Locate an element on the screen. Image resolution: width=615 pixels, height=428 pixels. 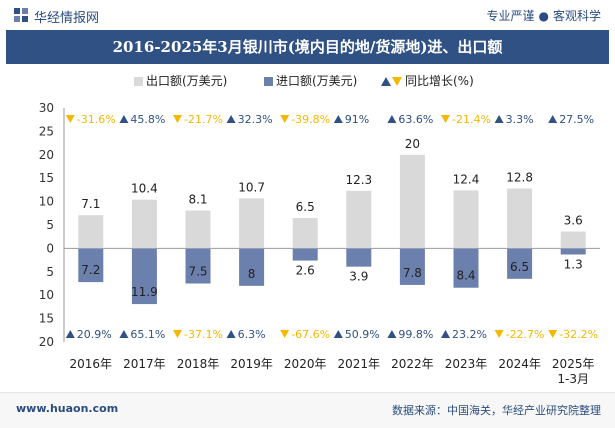
import-yoy-label: -67.6% is located at coordinates (310, 334).